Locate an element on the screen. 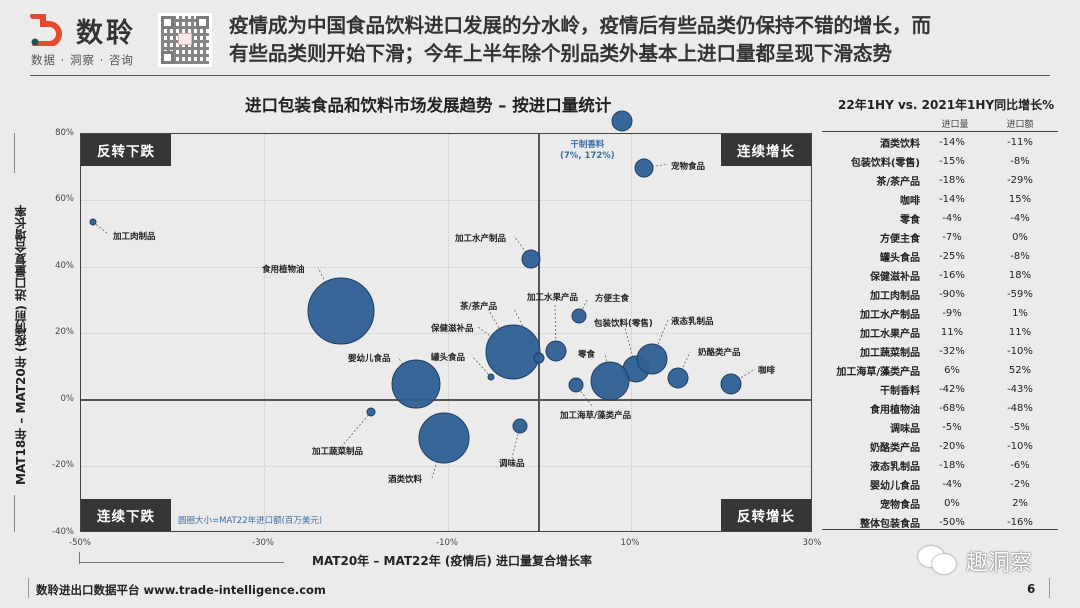 This screenshot has width=1080, height=608. headline-line-1: 疫情成为中国食品饮料进口发展的分水岭，疫情后有些品类仍保持不错的增长，而 is located at coordinates (580, 25).